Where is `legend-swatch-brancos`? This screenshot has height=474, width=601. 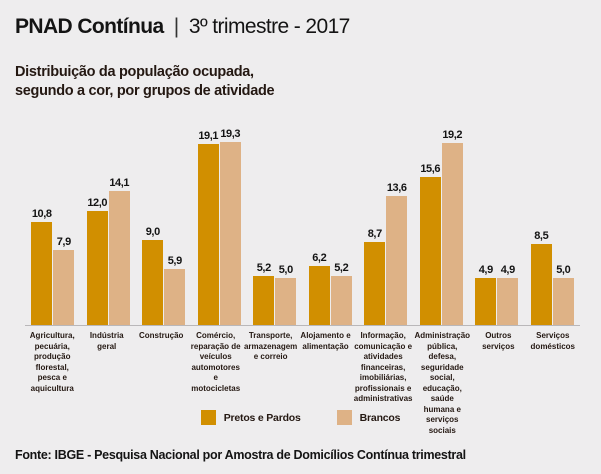 legend-swatch-brancos is located at coordinates (344, 417).